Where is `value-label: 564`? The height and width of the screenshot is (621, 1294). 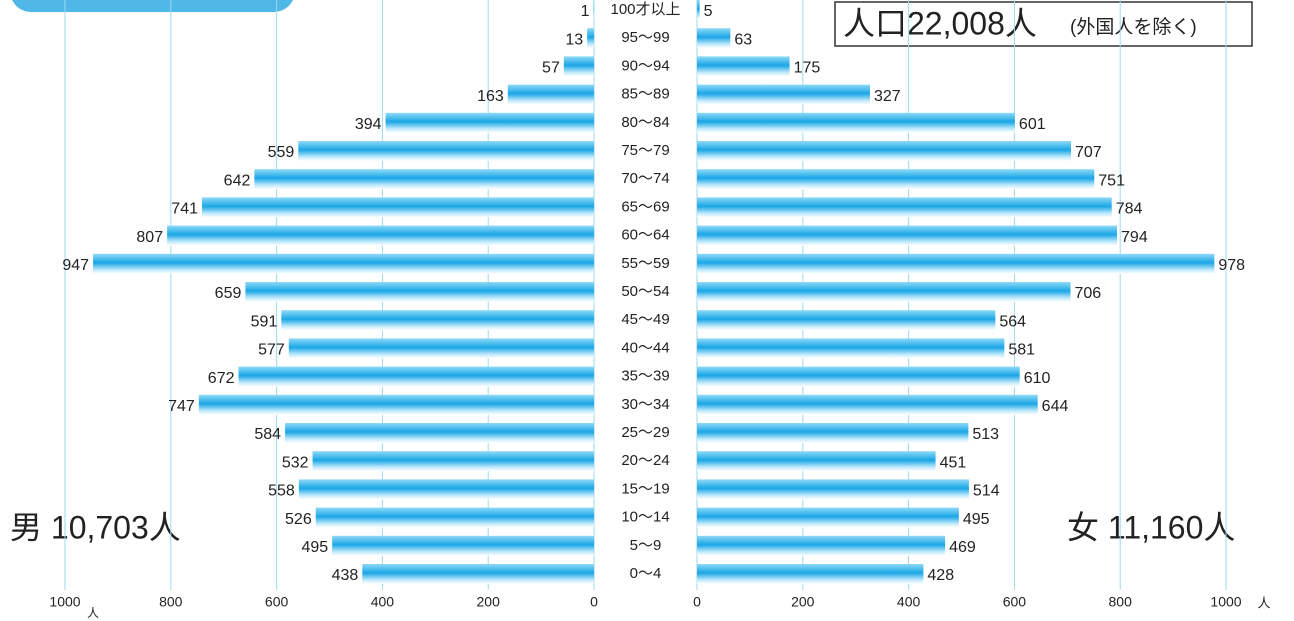 value-label: 564 is located at coordinates (1012, 321).